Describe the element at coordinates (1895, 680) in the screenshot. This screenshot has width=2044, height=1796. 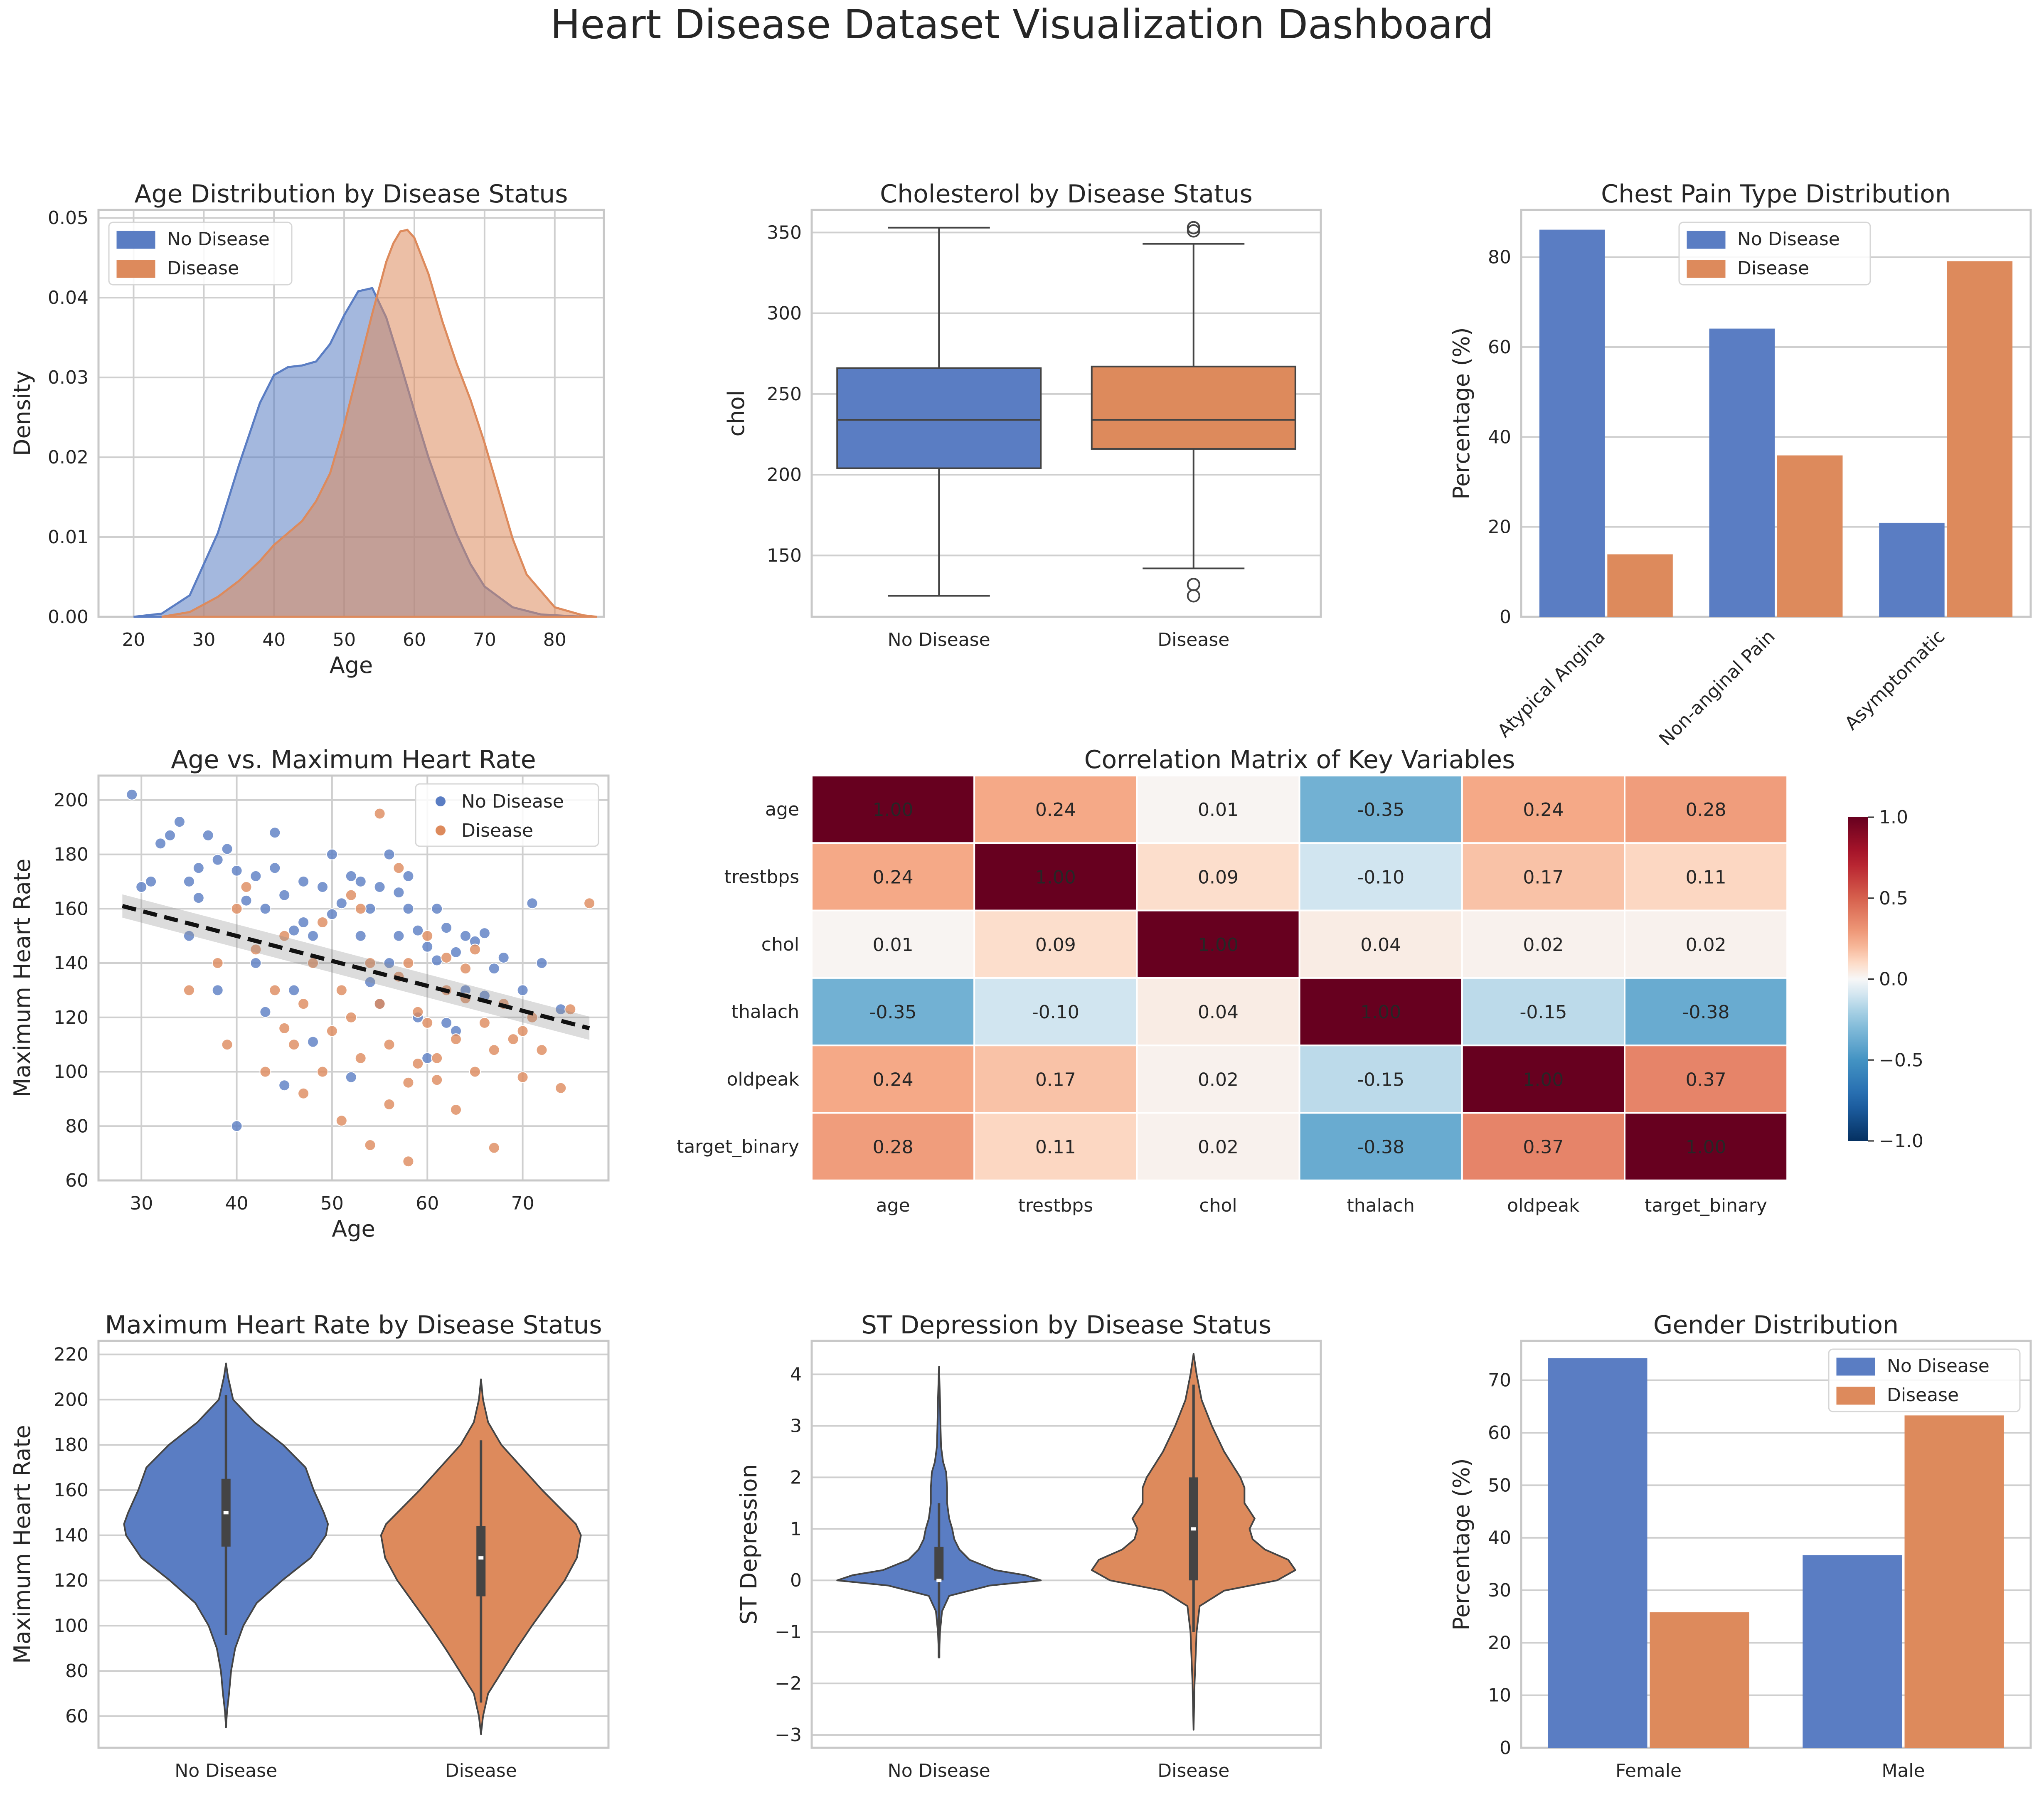
I see `x-tick-label: Asymptomatic` at that location.